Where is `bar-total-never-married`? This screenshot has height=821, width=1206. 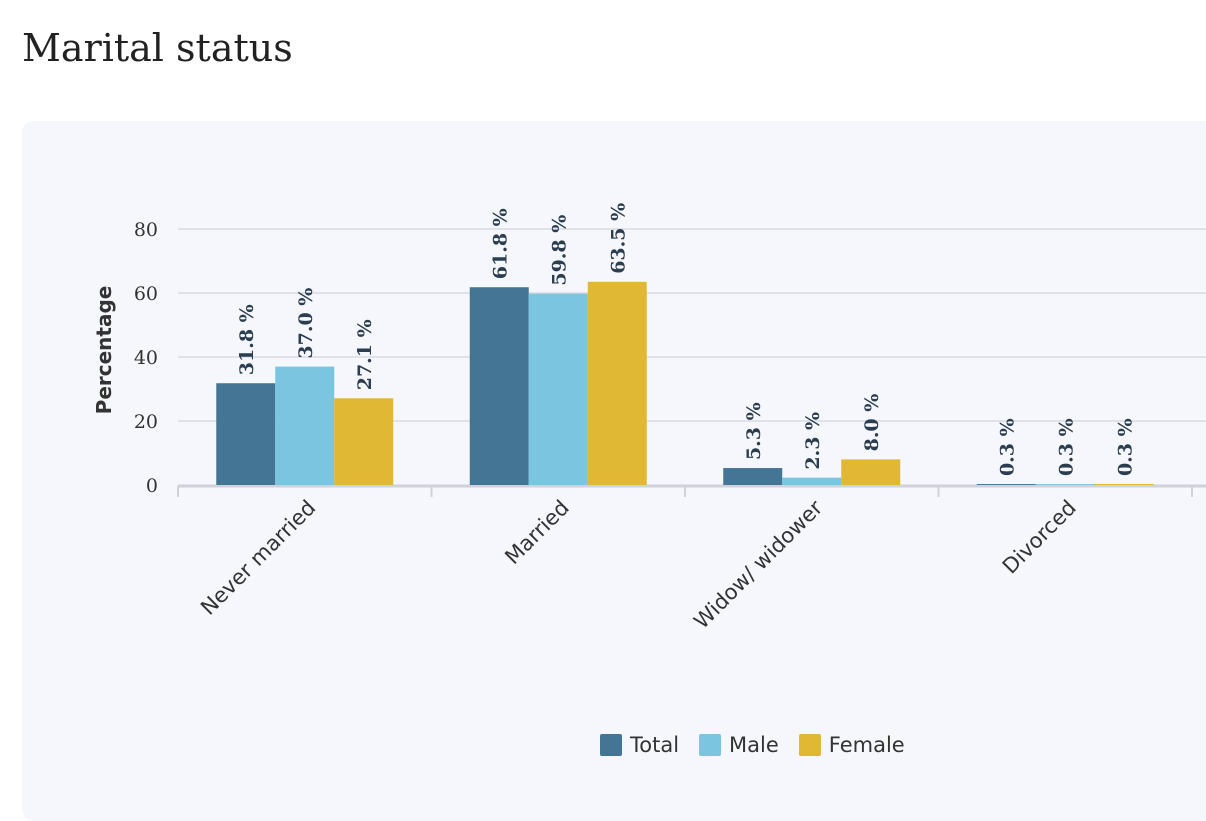
bar-total-never-married is located at coordinates (246, 434).